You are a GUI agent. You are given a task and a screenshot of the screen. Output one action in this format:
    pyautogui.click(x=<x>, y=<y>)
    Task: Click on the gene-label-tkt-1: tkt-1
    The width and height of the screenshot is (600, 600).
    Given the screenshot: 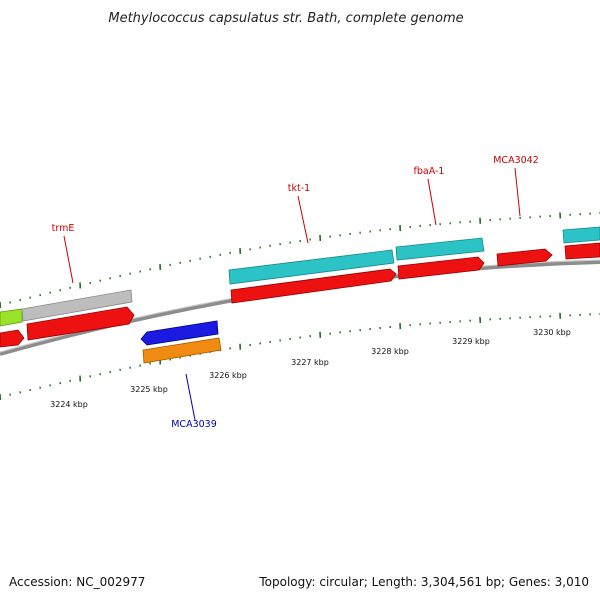 What is the action you would take?
    pyautogui.click(x=299, y=188)
    